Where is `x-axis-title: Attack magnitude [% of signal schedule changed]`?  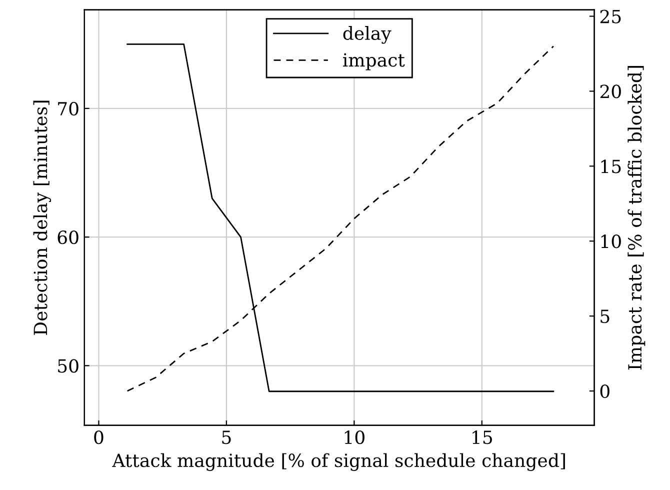
x-axis-title: Attack magnitude [% of signal schedule changed] is located at coordinates (338, 462).